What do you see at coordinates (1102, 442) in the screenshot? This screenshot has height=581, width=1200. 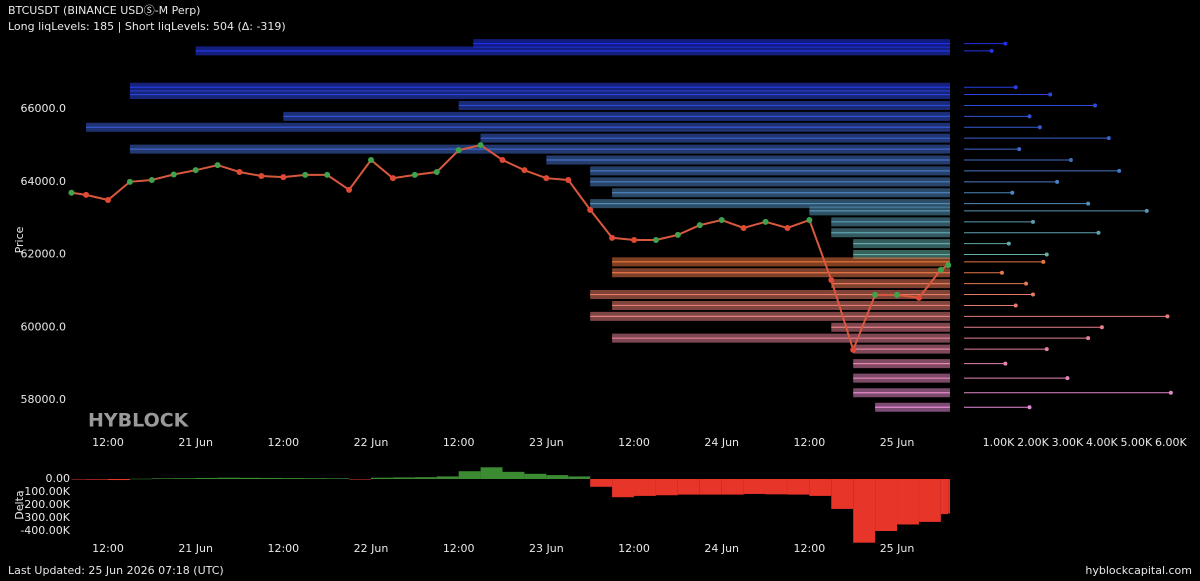 I see `x-tick-label: 4.00K` at bounding box center [1102, 442].